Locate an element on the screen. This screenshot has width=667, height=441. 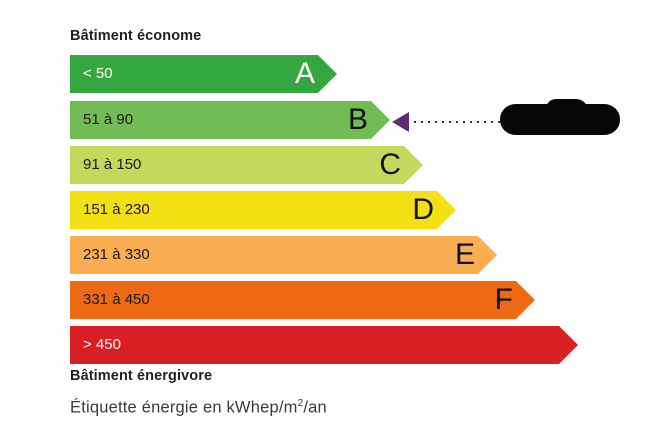
bar-range-b: 51 à 90 is located at coordinates (108, 119).